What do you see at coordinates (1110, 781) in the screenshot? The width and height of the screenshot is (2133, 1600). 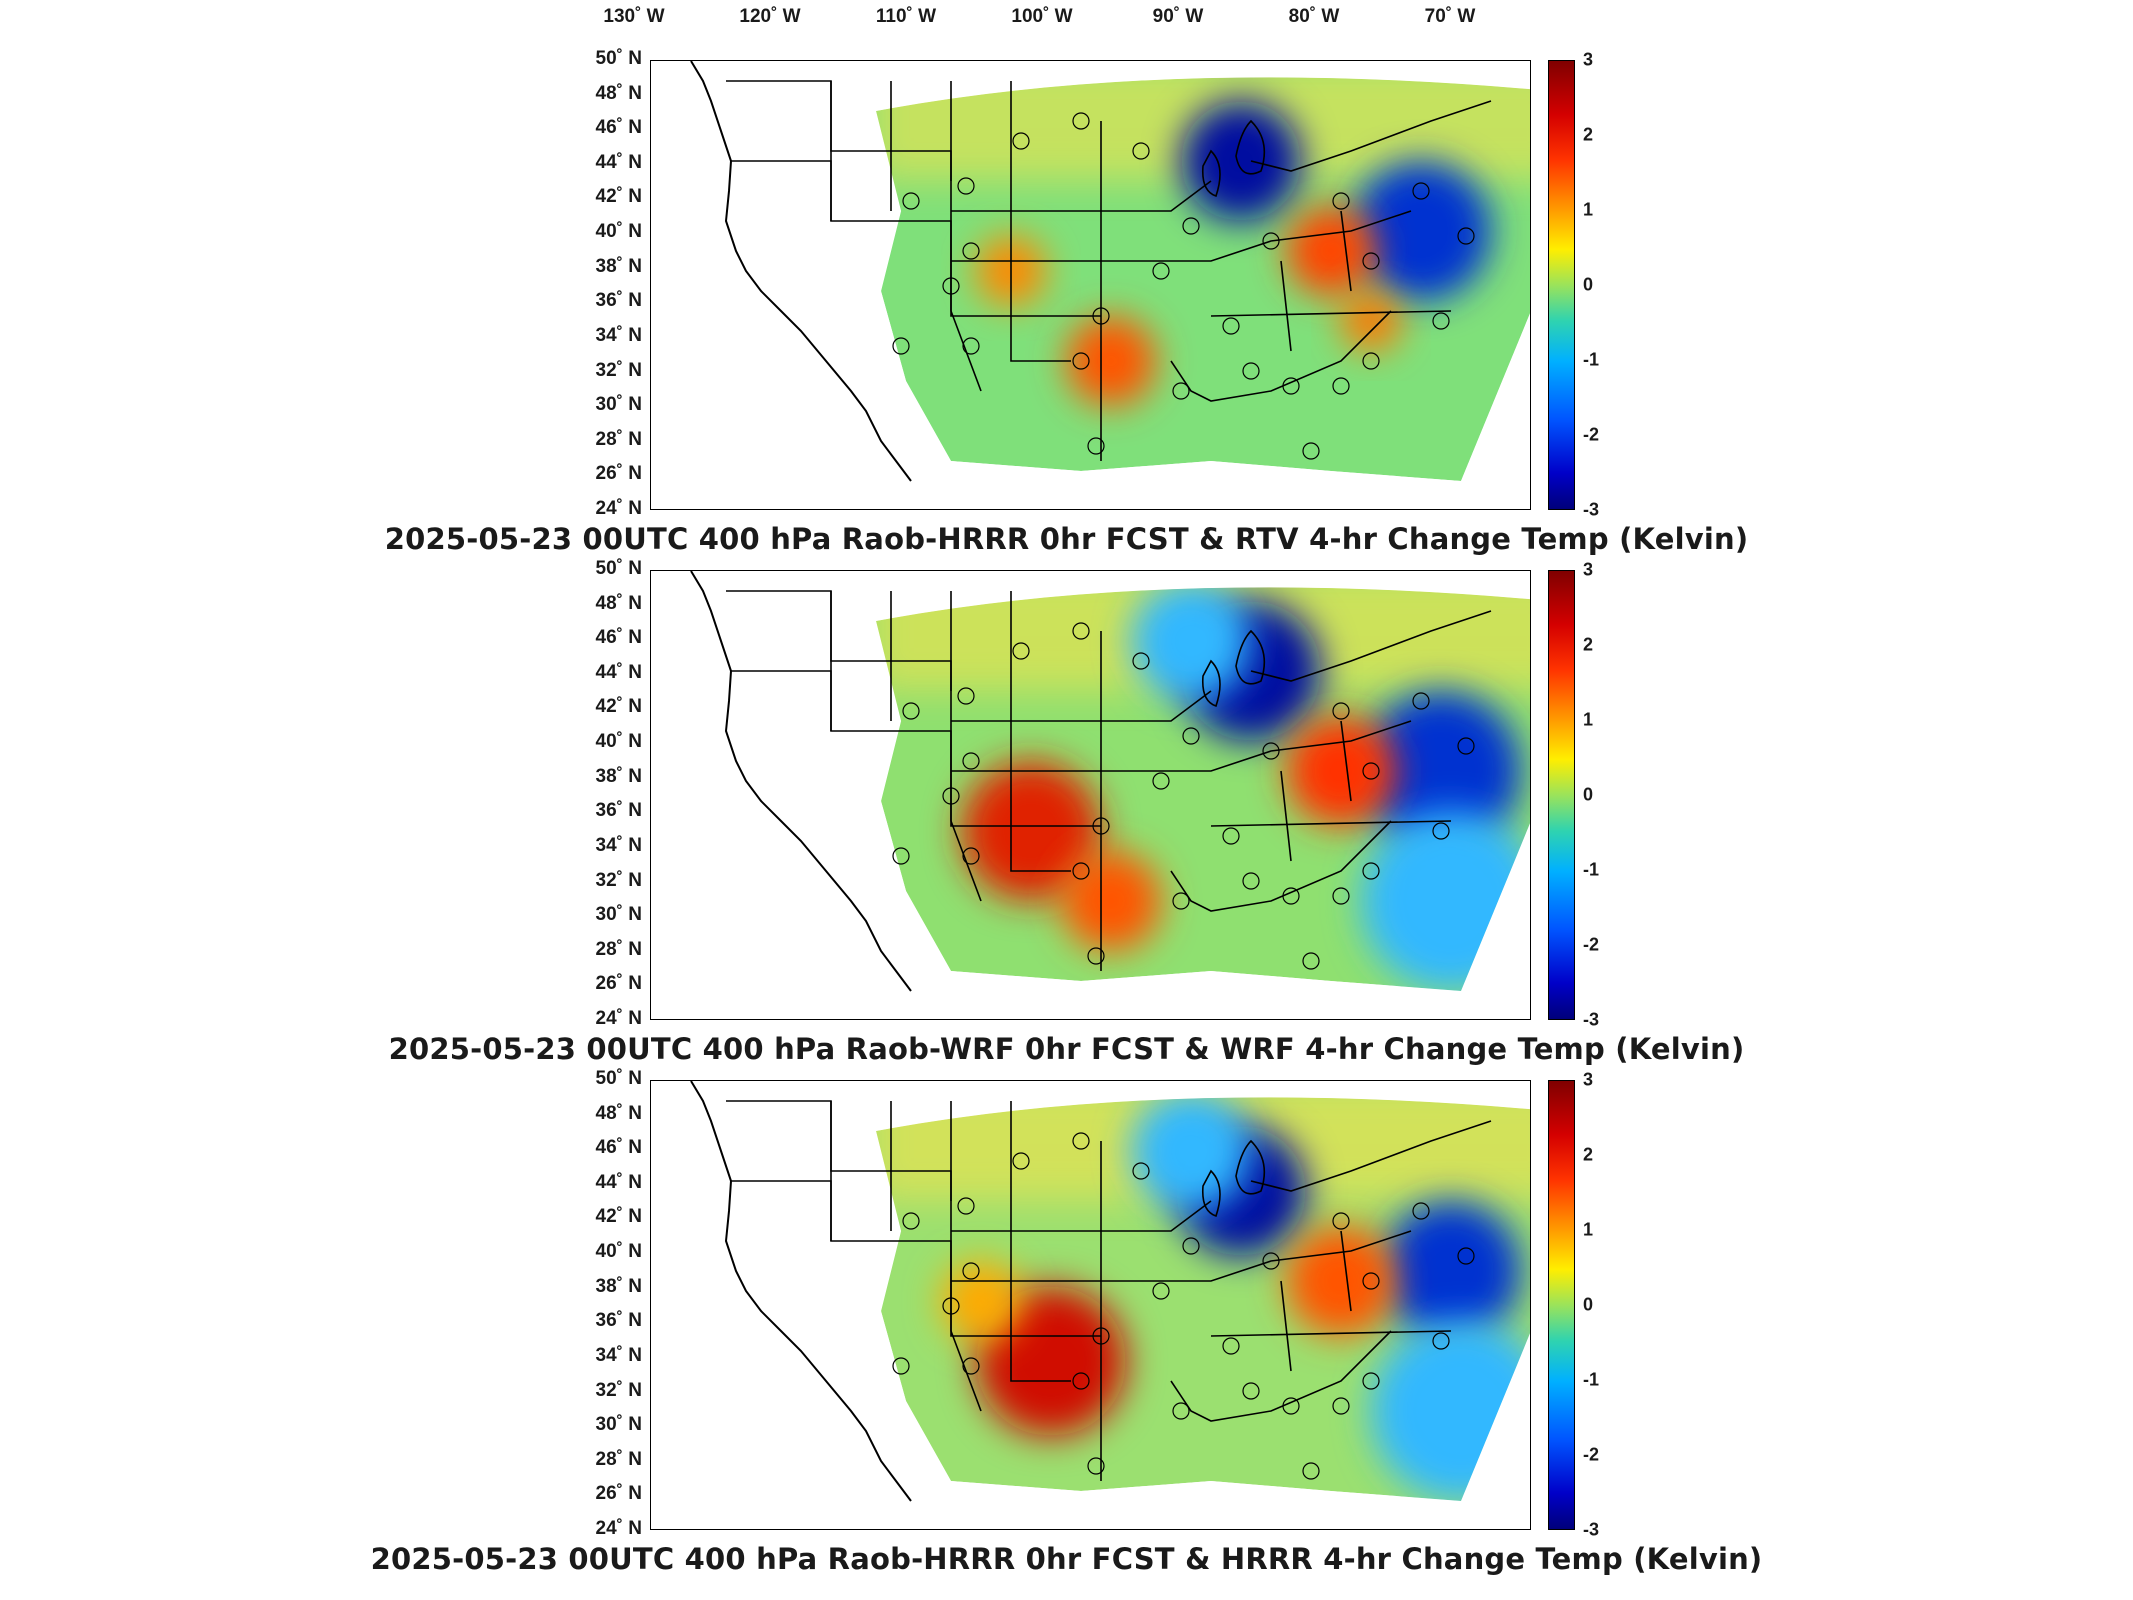 I see `map-svg` at bounding box center [1110, 781].